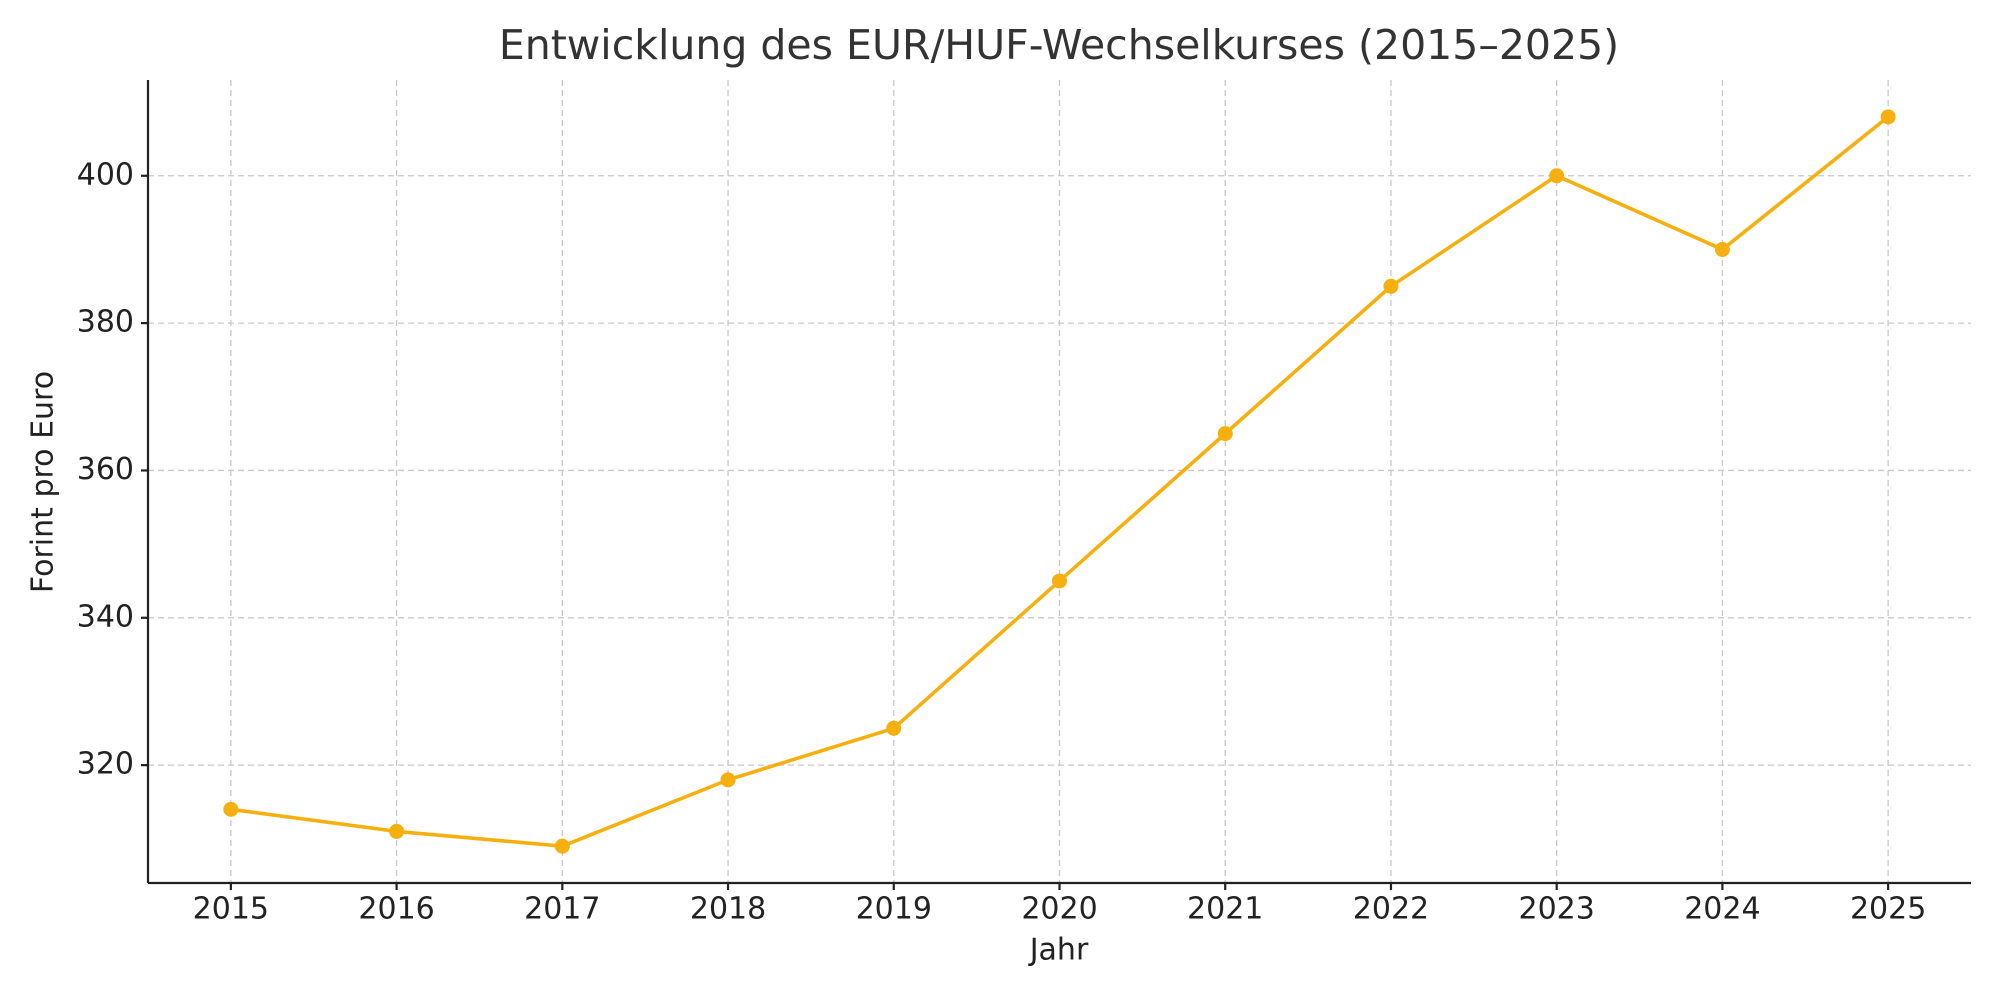  Describe the element at coordinates (105, 616) in the screenshot. I see `y-tick-label: 340` at that location.